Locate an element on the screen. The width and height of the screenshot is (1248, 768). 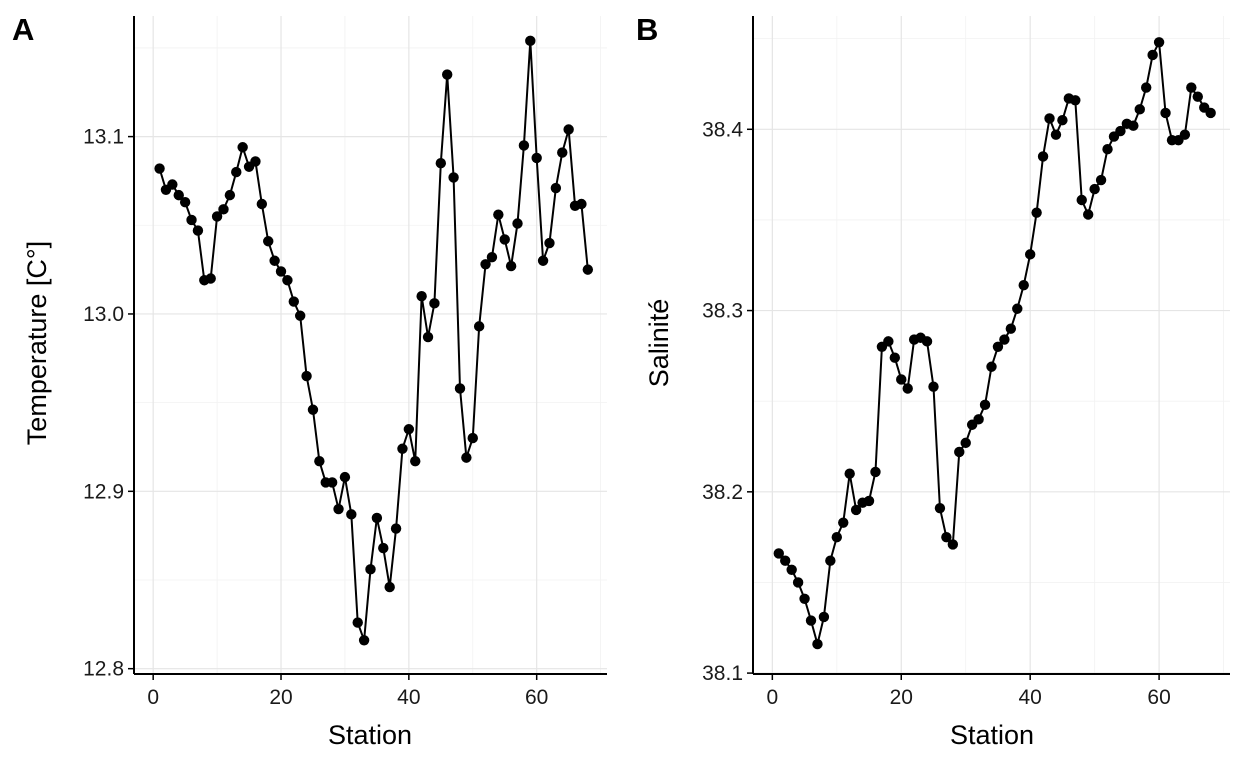
panel-a-x-axis-title: Station is located at coordinates (370, 735).